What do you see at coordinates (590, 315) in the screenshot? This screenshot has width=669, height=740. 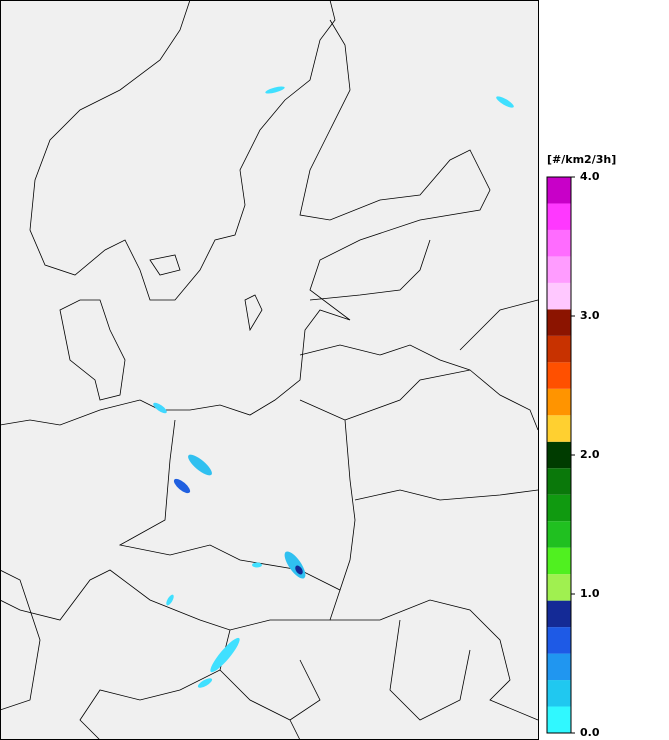 I see `colorbar-tick-label: 3.0` at bounding box center [590, 315].